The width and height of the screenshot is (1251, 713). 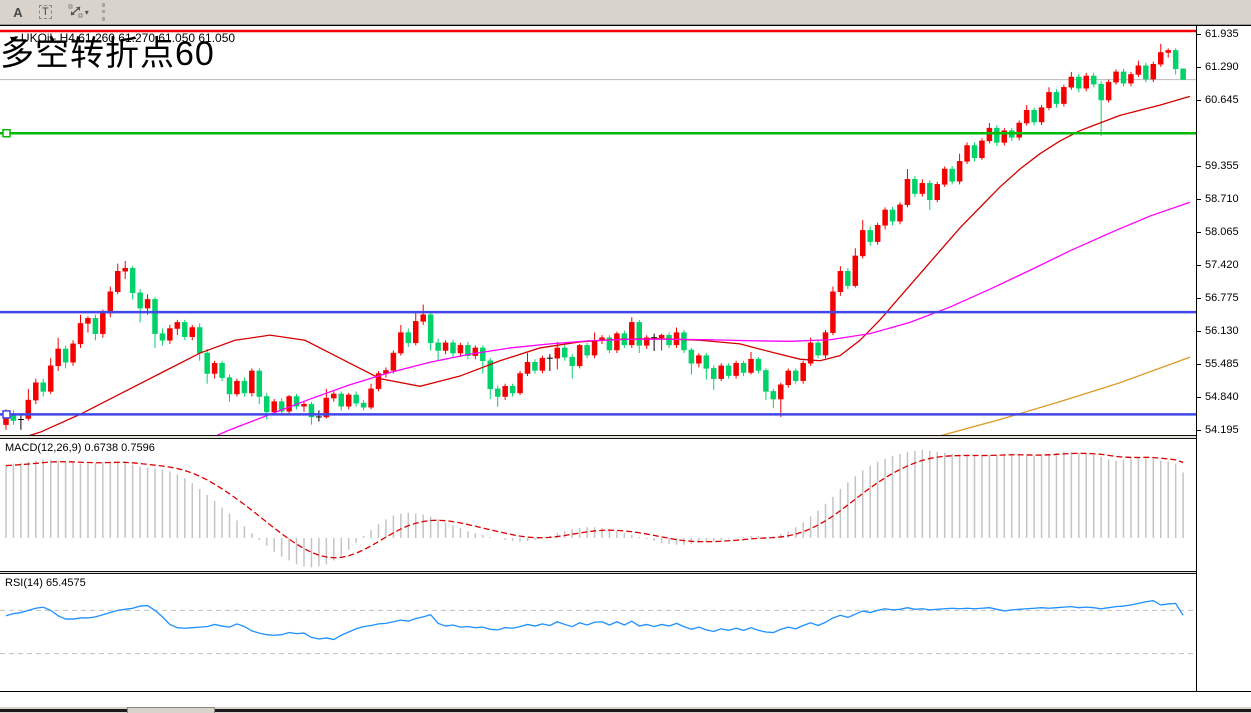 I want to click on price-tick-label: 57.420, so click(x=1222, y=265).